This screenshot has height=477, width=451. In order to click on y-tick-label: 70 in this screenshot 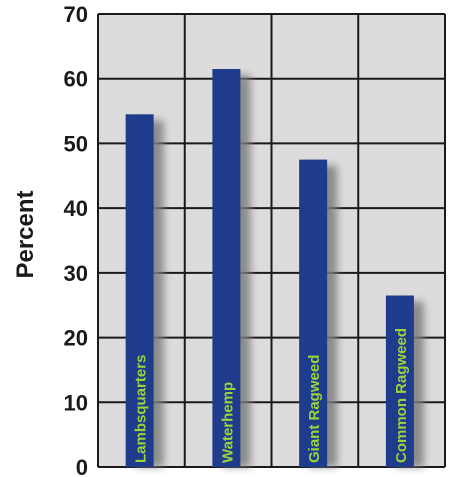, I will do `click(76, 14)`.